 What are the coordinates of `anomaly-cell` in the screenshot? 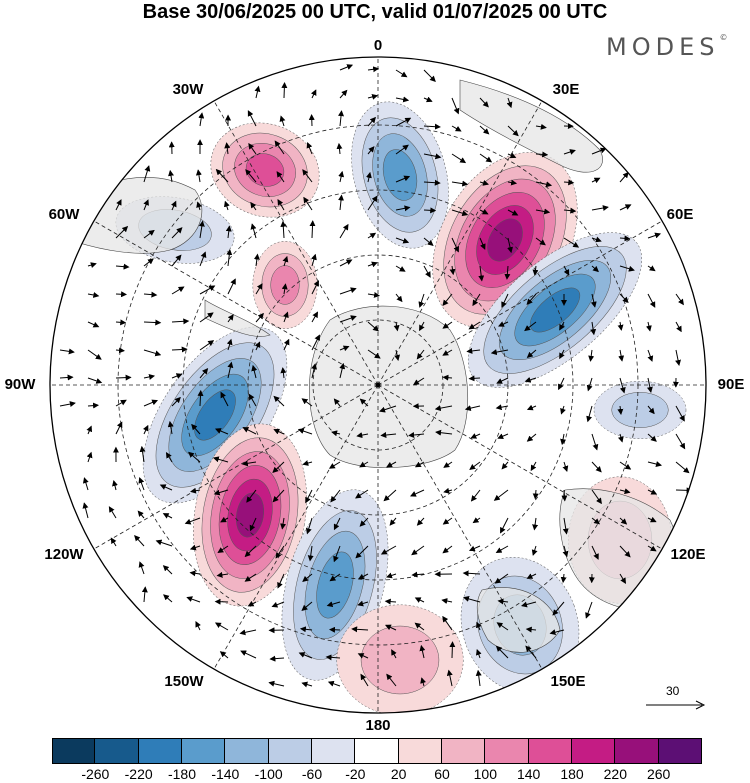 It's located at (400, 175).